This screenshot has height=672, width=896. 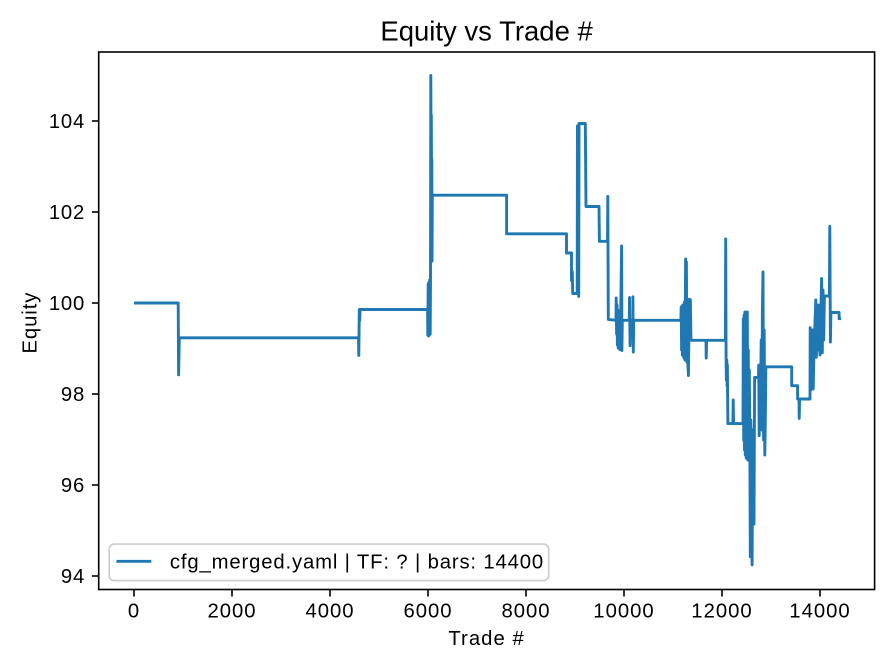 I want to click on svg-text: 2000, so click(x=231, y=612).